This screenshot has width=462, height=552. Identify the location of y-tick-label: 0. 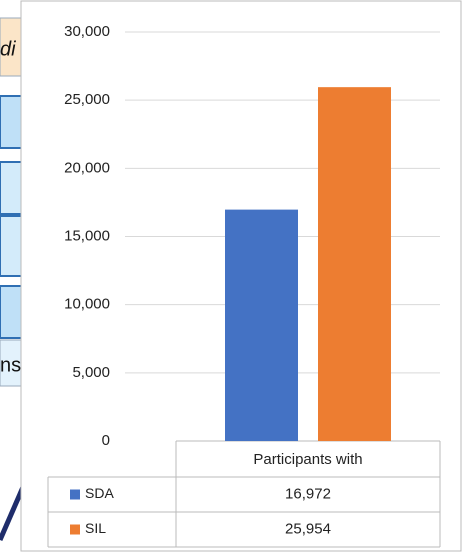
(106, 440).